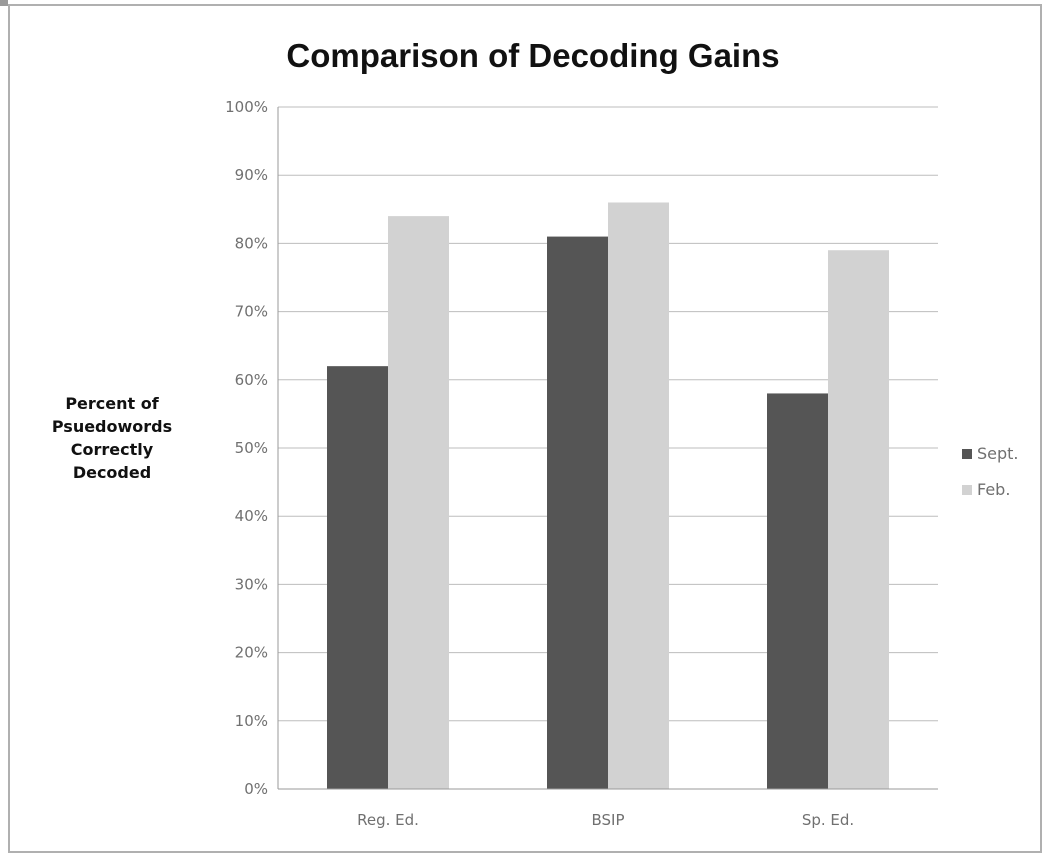 The image size is (1047, 859). What do you see at coordinates (990, 471) in the screenshot?
I see `legend: Sept. Feb.` at bounding box center [990, 471].